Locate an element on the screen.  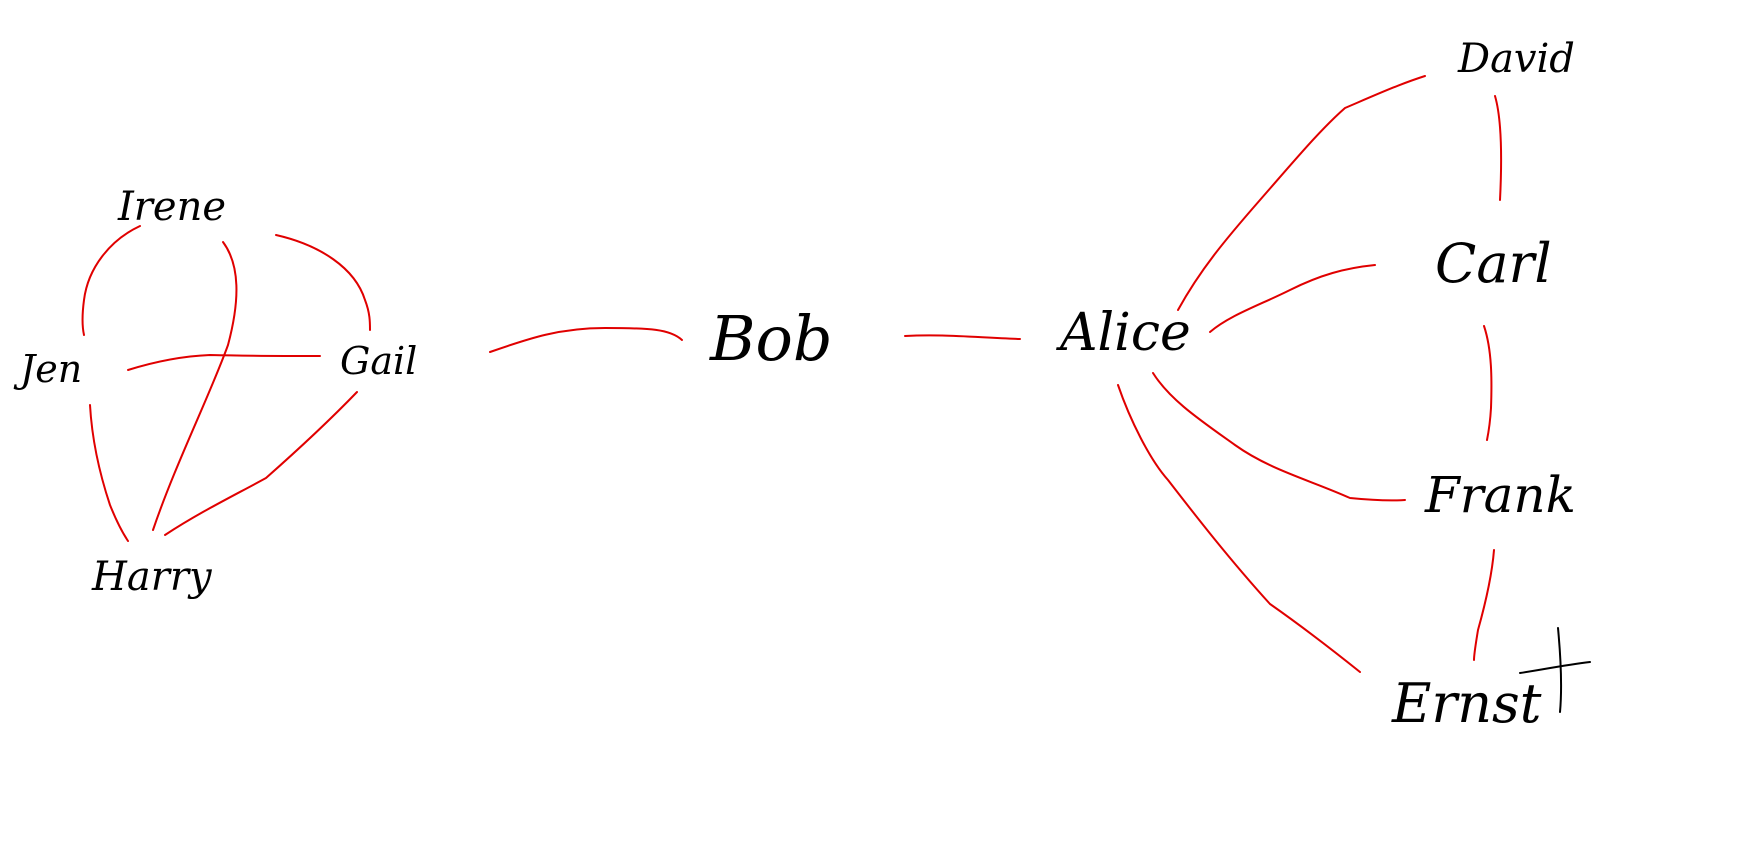
node-label-gail: Gail is located at coordinates (378, 361).